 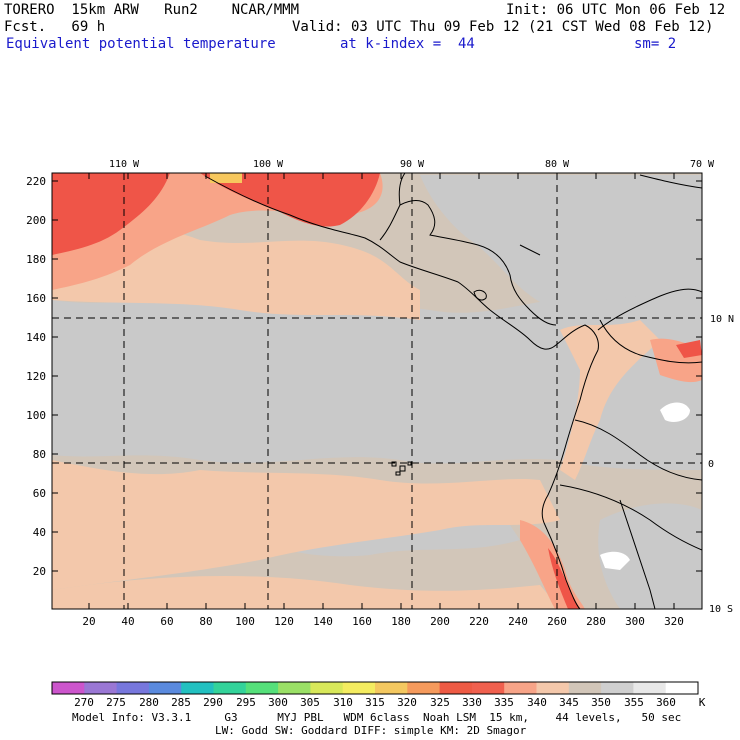 I want to click on x-tick-label: 80, so click(x=205, y=621).